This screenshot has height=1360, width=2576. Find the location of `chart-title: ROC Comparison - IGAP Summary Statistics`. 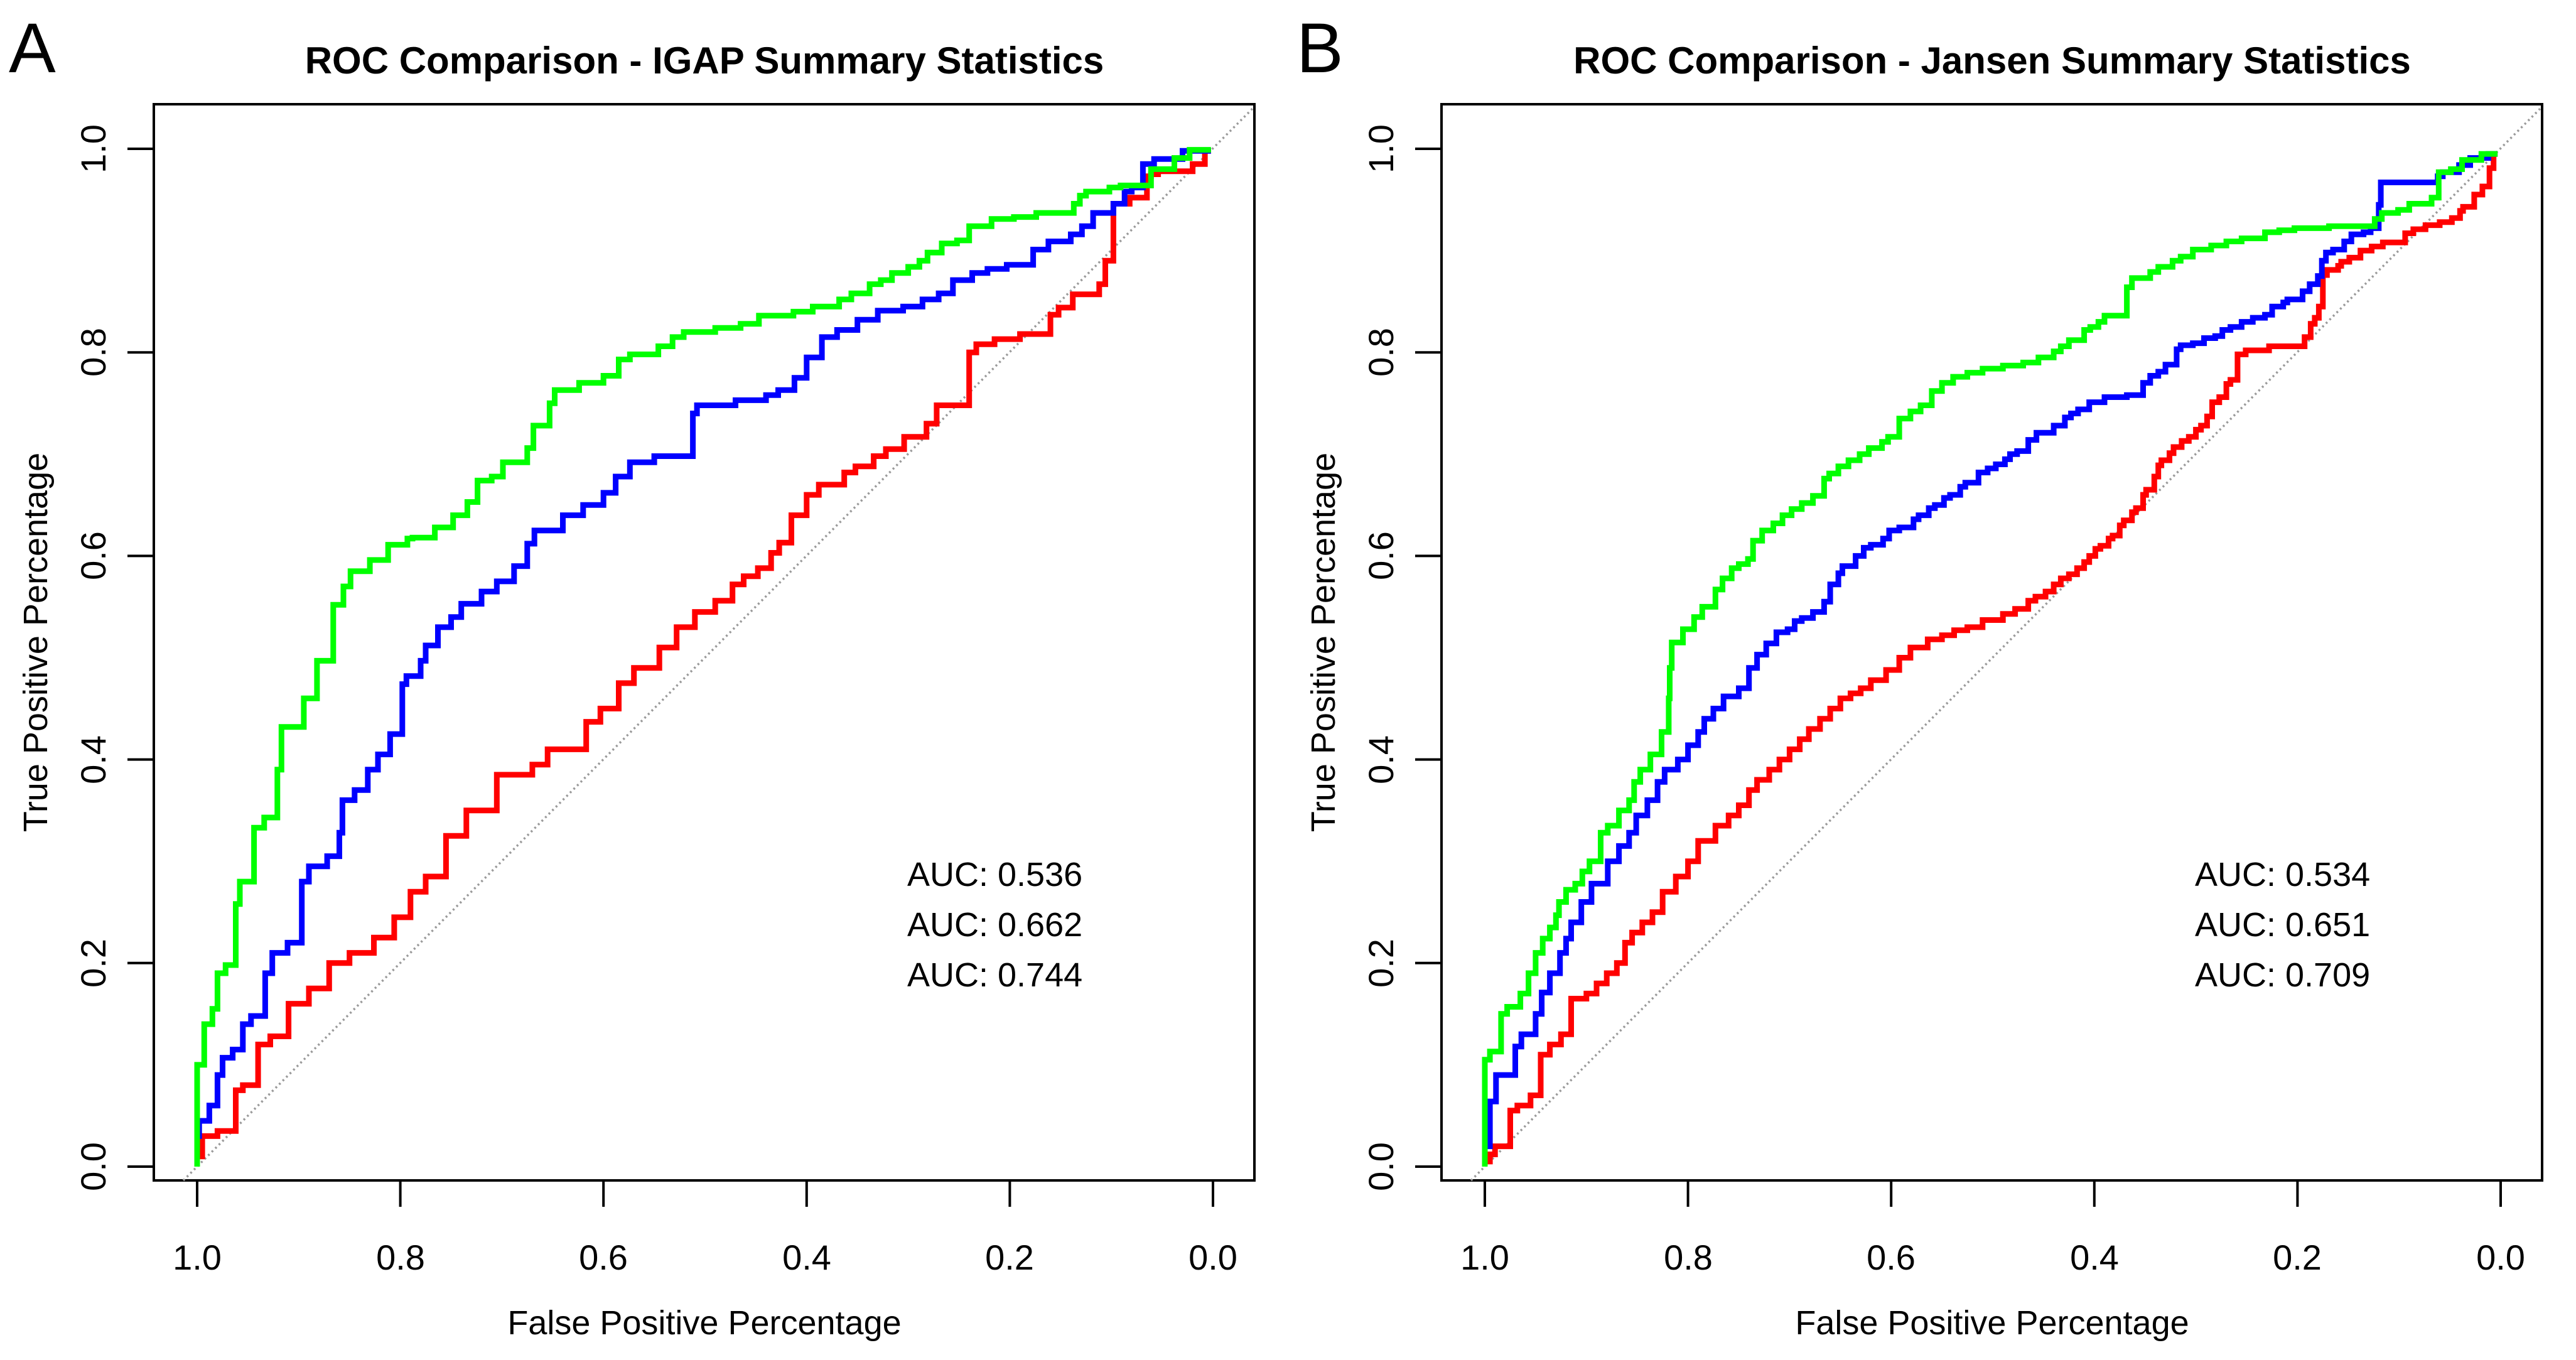

chart-title: ROC Comparison - IGAP Summary Statistics is located at coordinates (704, 61).